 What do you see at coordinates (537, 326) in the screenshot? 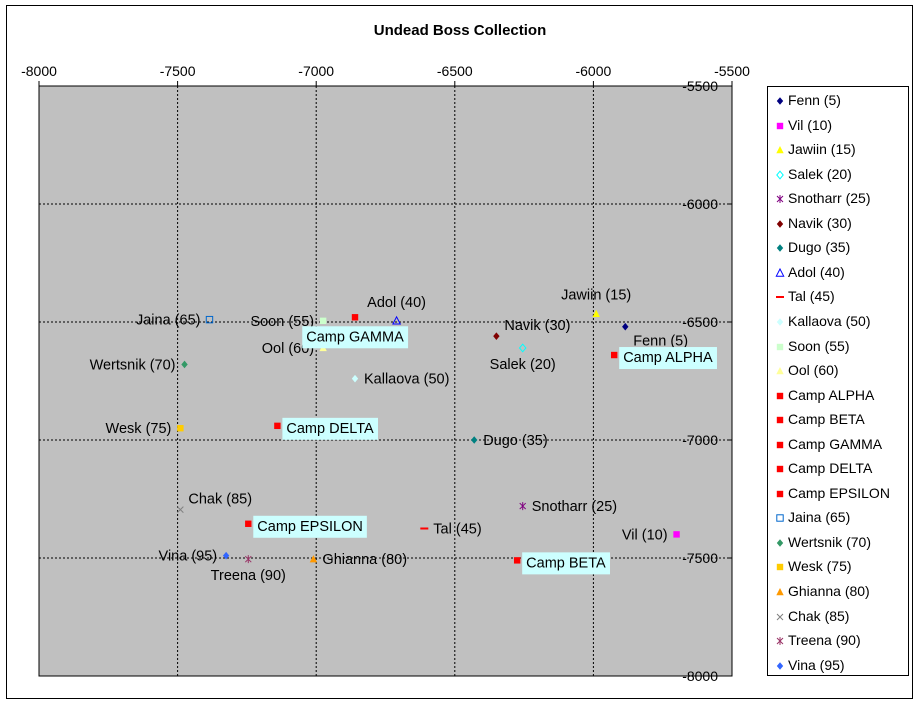
I see `data-label: Navik (30)` at bounding box center [537, 326].